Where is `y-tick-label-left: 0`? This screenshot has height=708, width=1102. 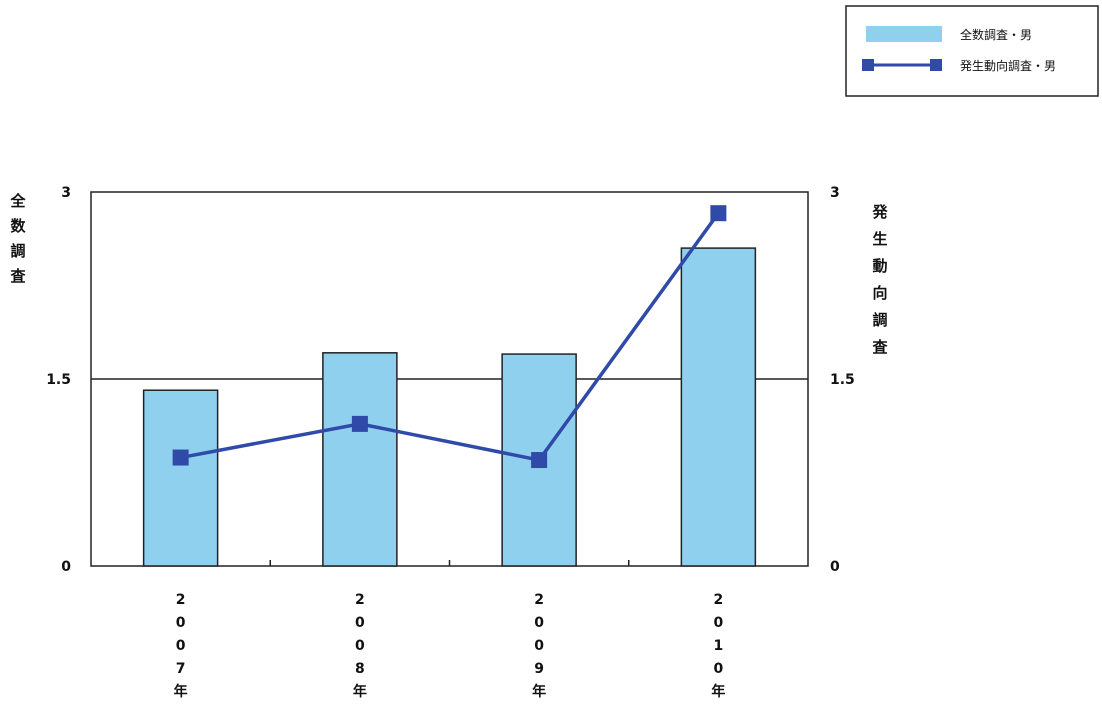
y-tick-label-left: 0 is located at coordinates (66, 567).